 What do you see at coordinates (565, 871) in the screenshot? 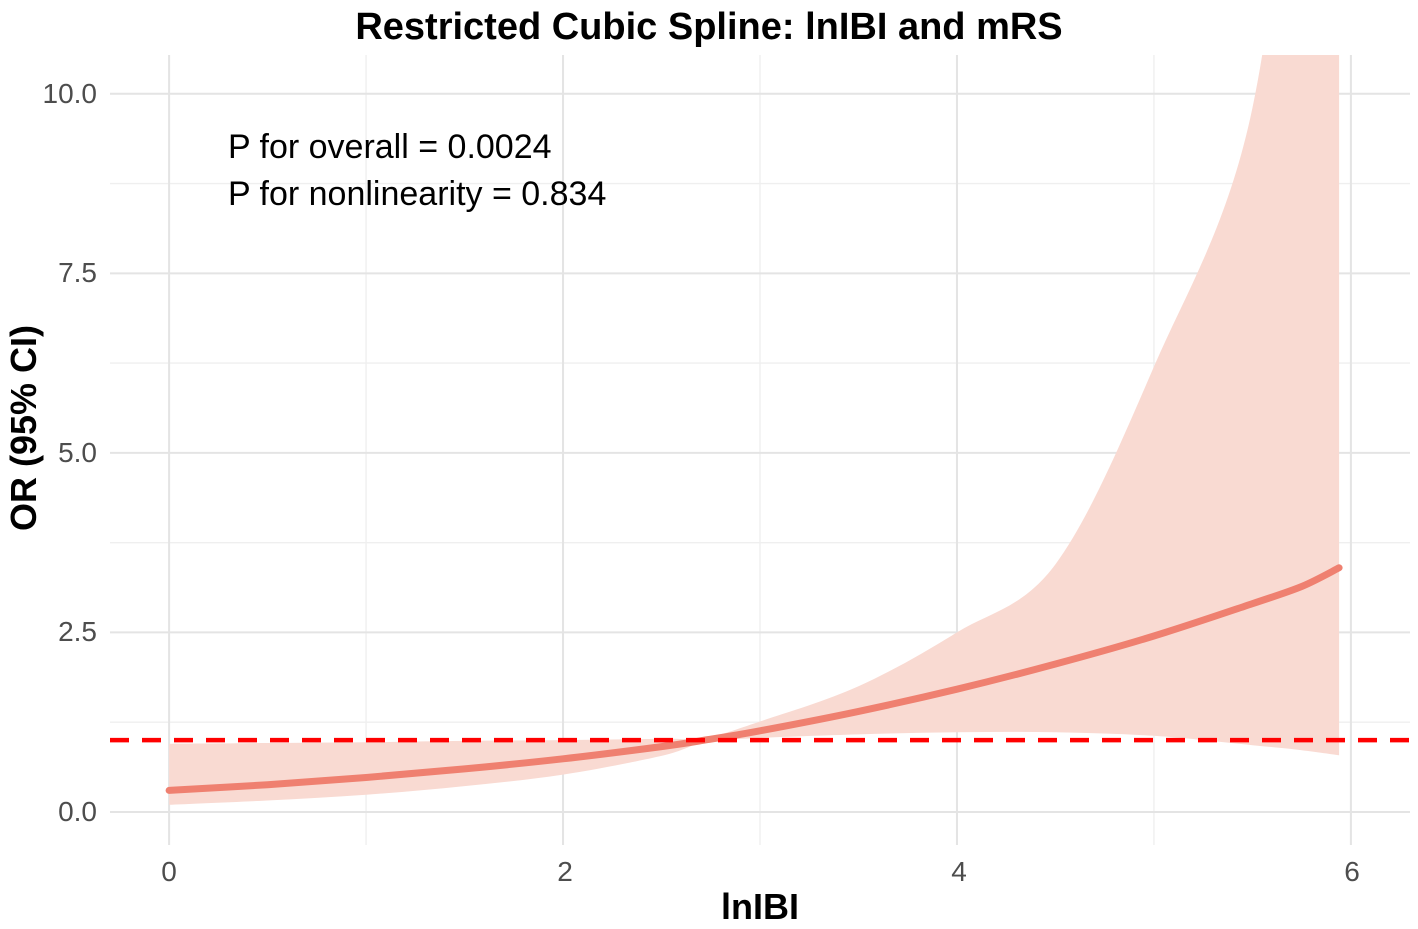
I see `x-tick-label: 2` at bounding box center [565, 871].